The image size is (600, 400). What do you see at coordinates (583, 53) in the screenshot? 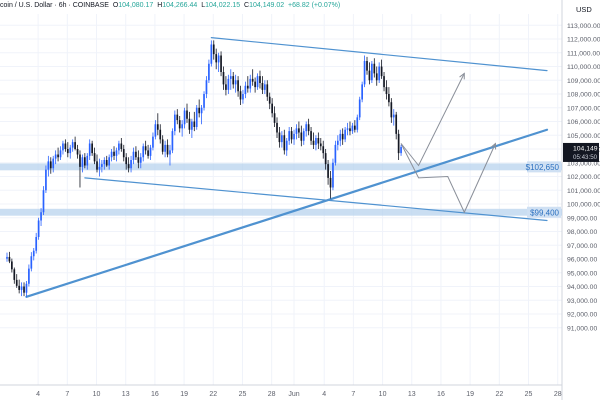
I see `y-tick-label: 111,000.00` at bounding box center [583, 53].